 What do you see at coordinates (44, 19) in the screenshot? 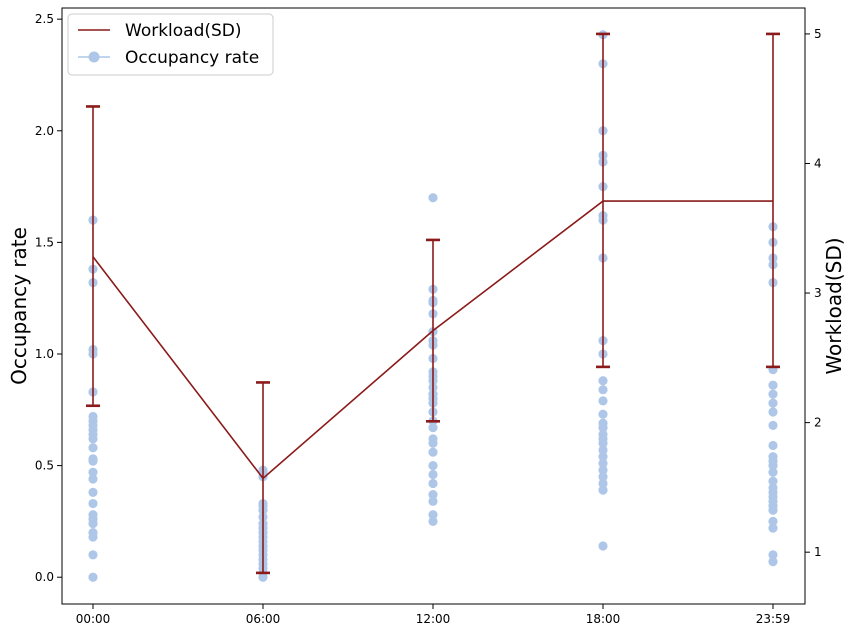
I see `y-tick-label: 2.5` at bounding box center [44, 19].